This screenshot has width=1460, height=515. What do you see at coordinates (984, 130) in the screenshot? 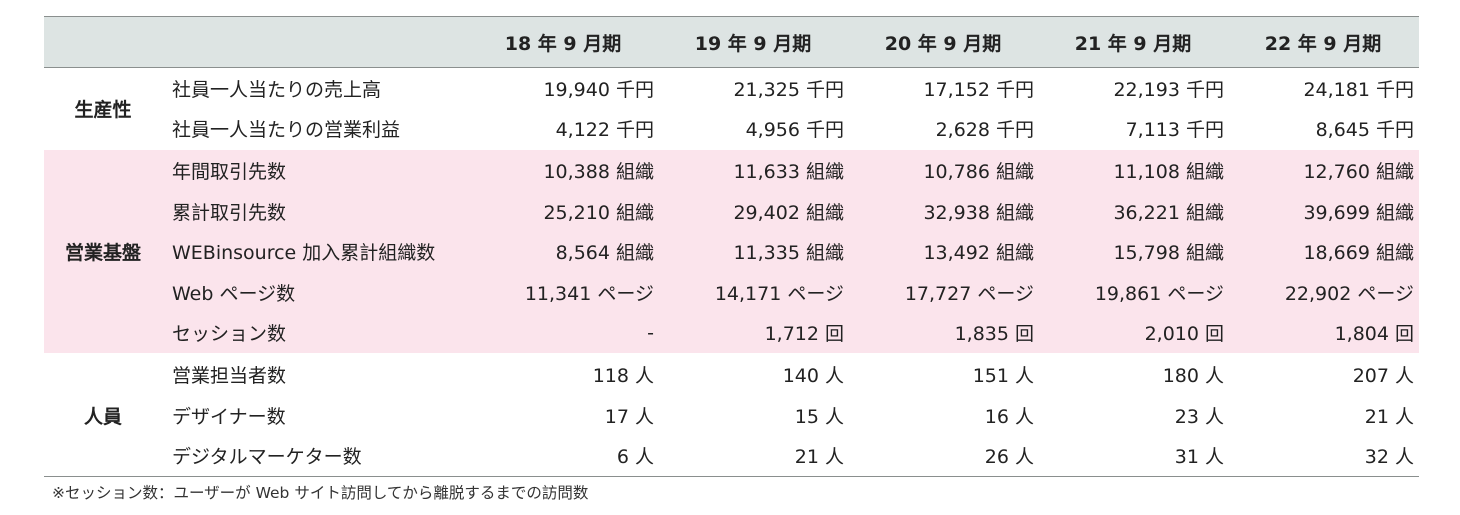
I see `cell-value: 2,628 千円` at bounding box center [984, 130].